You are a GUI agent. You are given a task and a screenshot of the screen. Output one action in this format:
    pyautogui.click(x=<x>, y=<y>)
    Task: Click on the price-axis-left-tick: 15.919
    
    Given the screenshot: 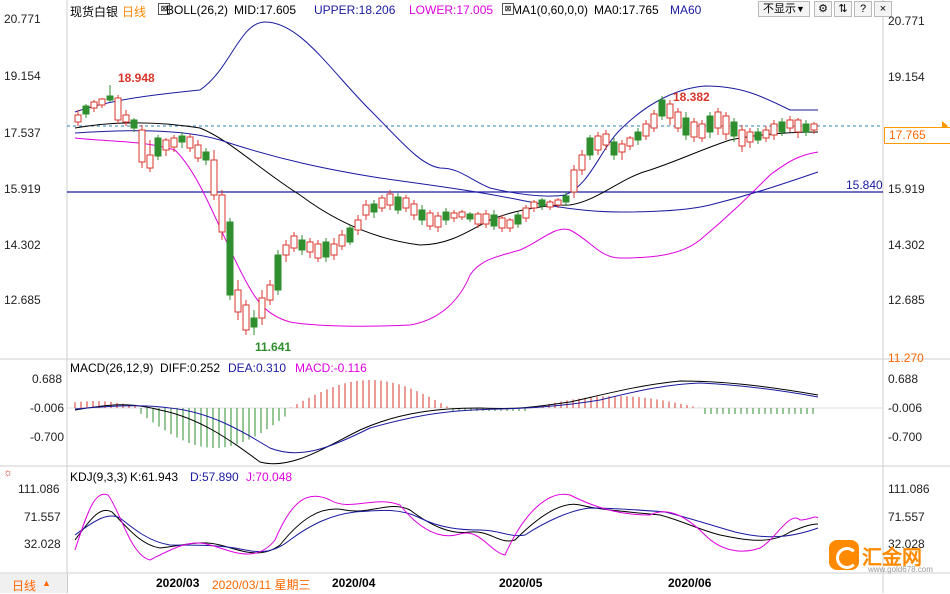 What is the action you would take?
    pyautogui.click(x=22, y=189)
    